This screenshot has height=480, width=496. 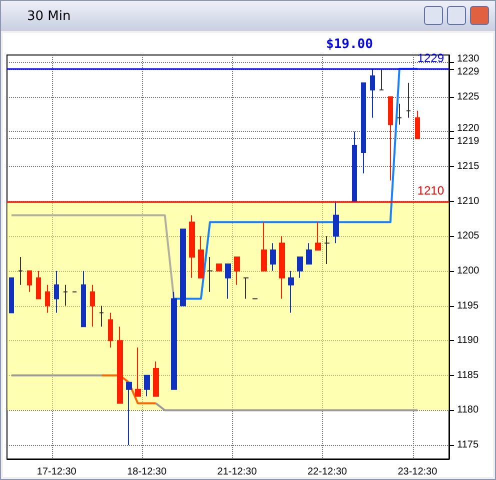 What do you see at coordinates (468, 201) in the screenshot?
I see `y-tick-label: 1210` at bounding box center [468, 201].